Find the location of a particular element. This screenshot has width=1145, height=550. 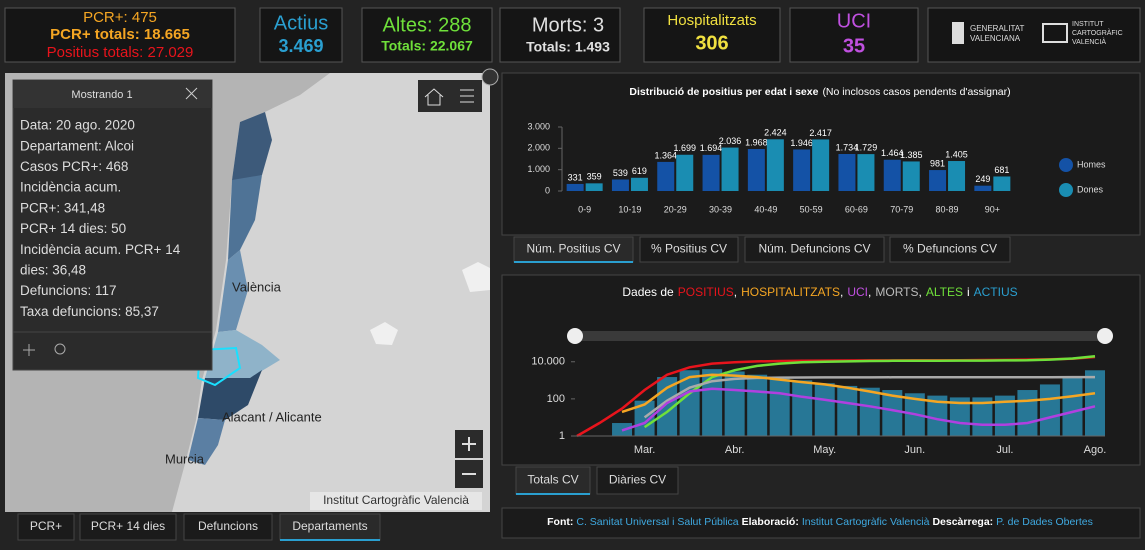

data-label: 2.424 is located at coordinates (775, 133).